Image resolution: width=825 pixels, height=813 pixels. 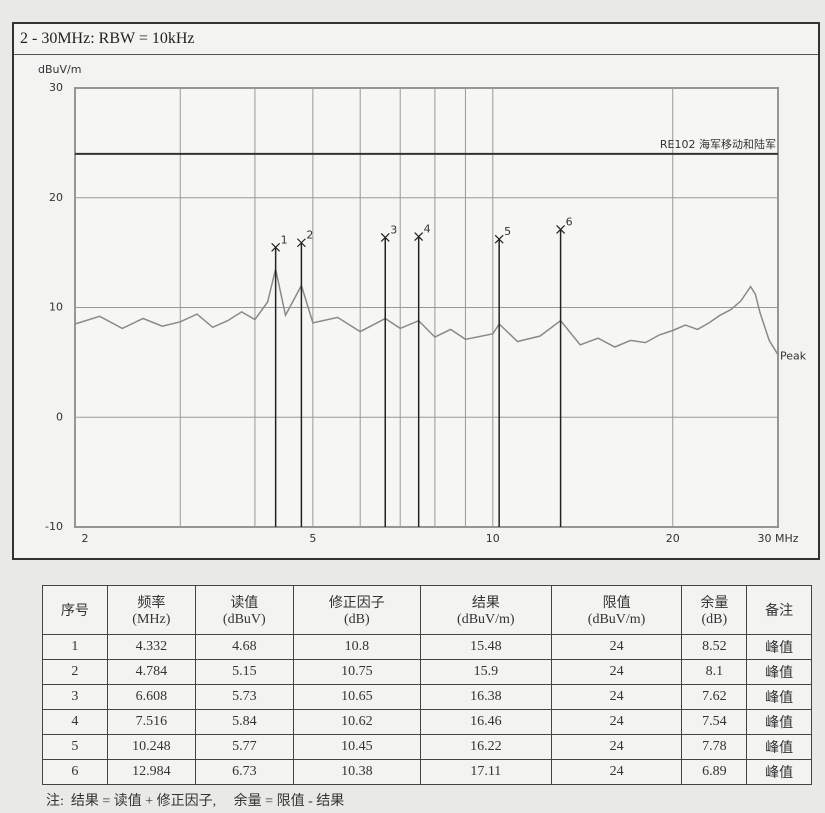 What do you see at coordinates (195, 801) in the screenshot?
I see `note: 注: 结果 = 读值 + 修正因子, 余量 = 限值 - 结果` at bounding box center [195, 801].